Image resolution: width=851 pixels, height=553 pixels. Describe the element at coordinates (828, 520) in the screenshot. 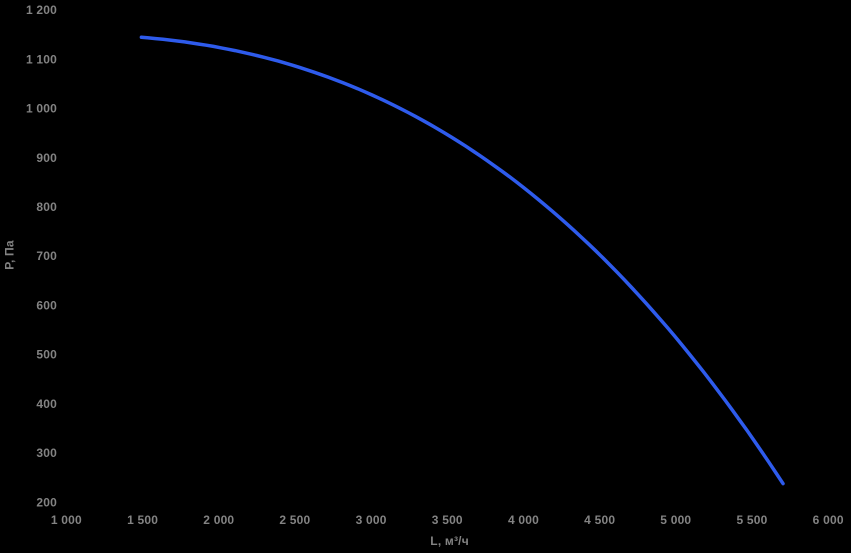

I see `svg-text: 6 000` at that location.